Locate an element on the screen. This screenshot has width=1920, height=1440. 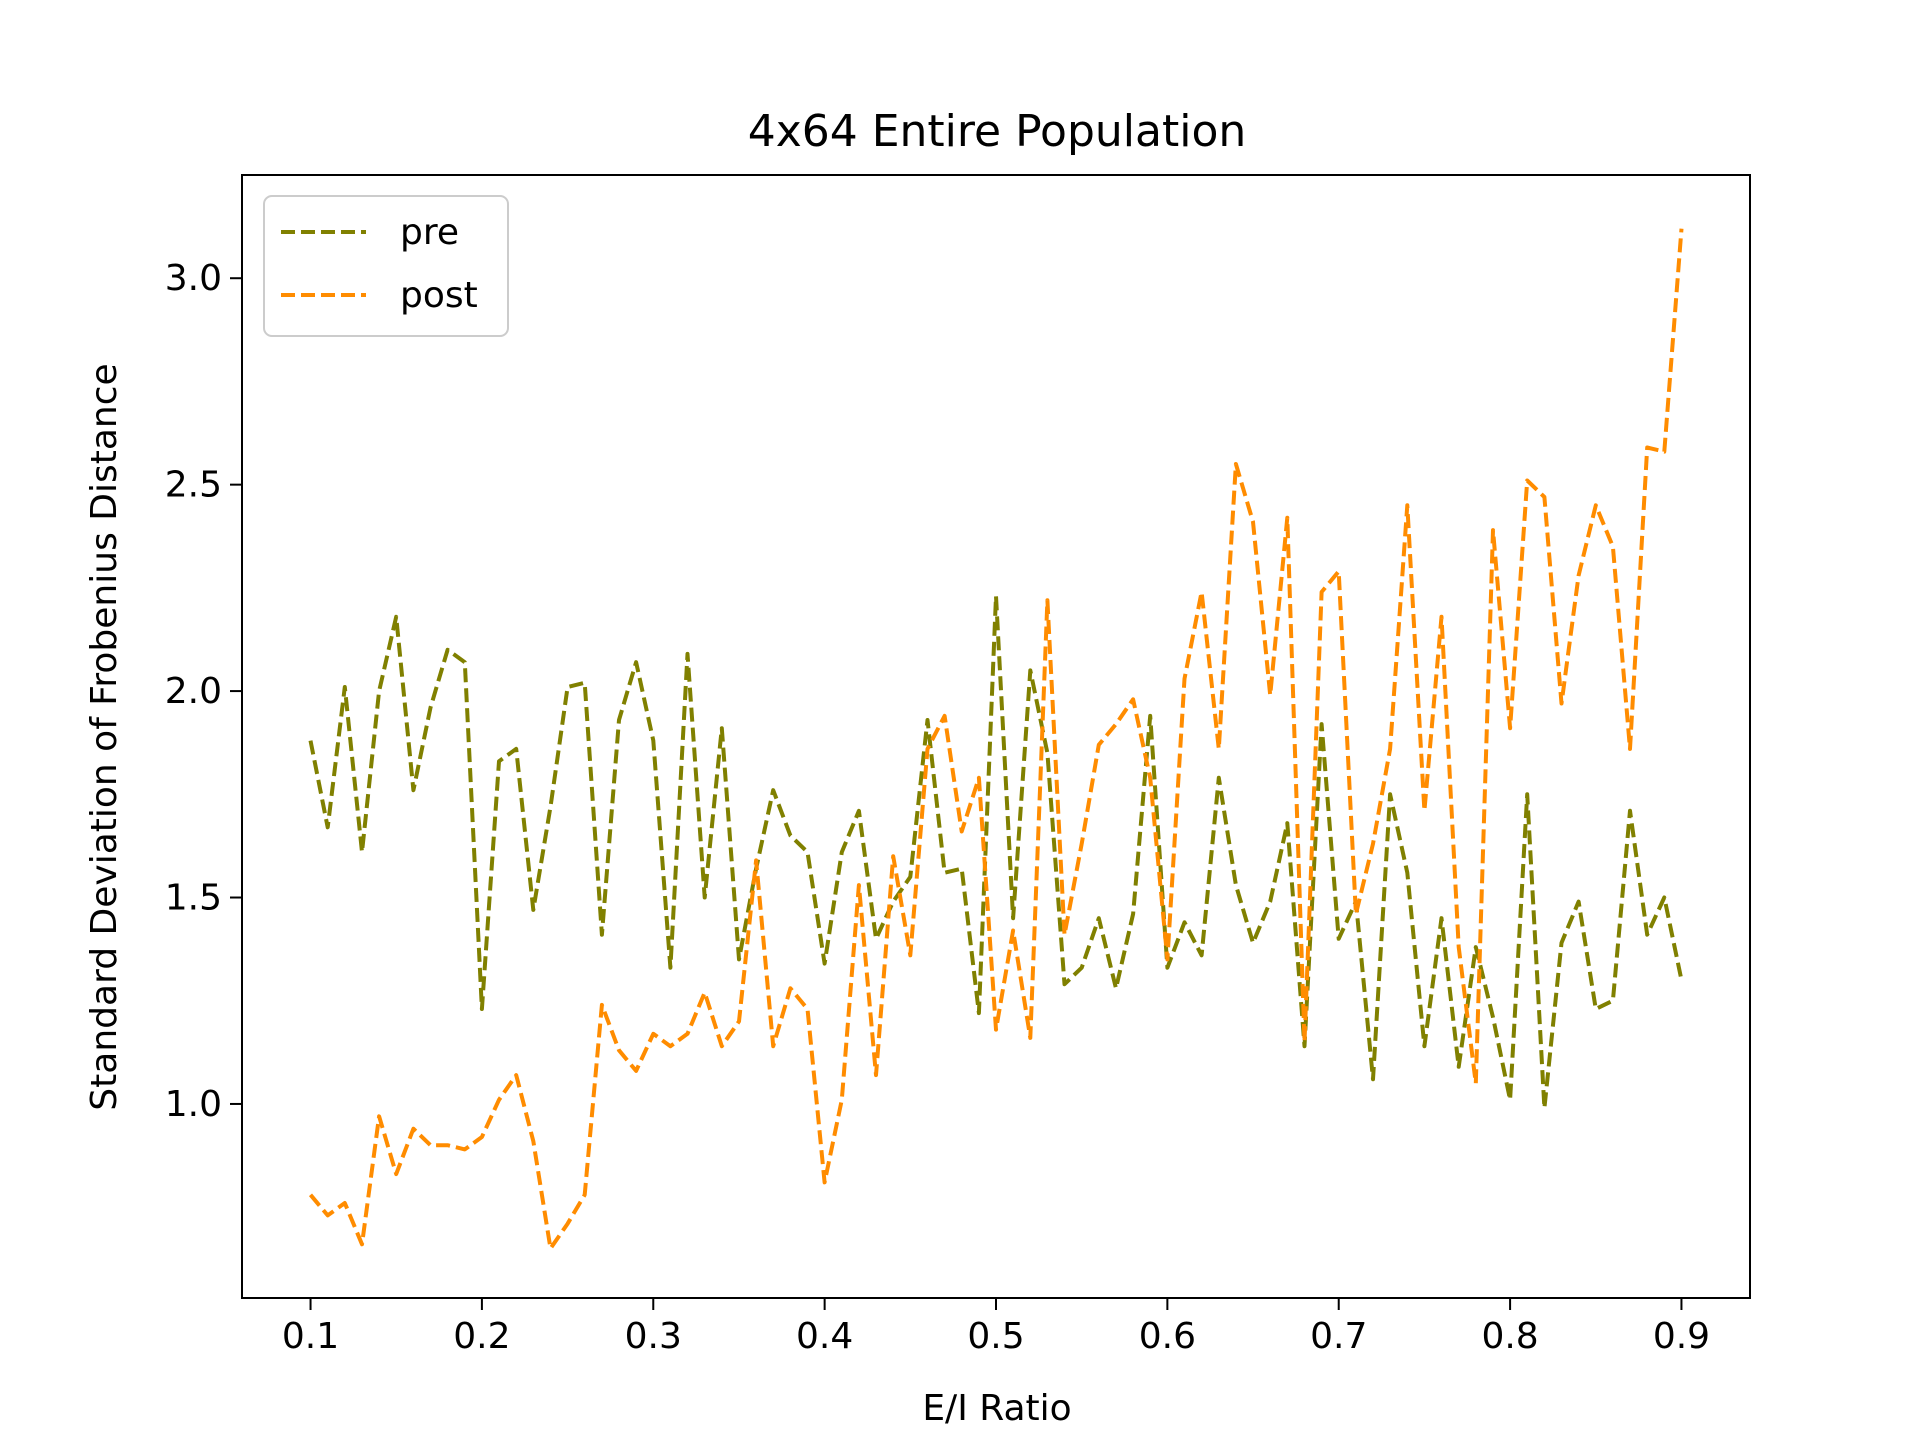
legend: pre post is located at coordinates (386, 266).